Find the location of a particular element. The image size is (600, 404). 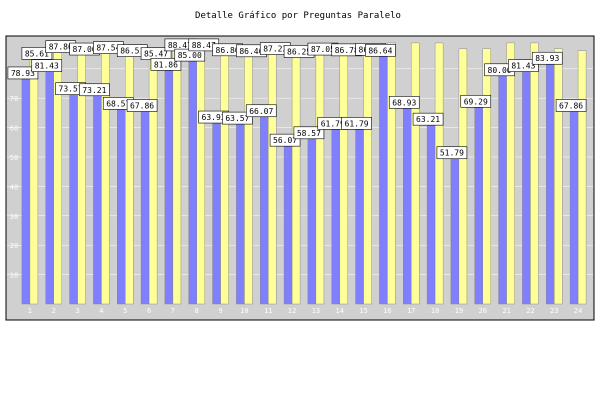

data-label: 68.93 is located at coordinates (404, 102).